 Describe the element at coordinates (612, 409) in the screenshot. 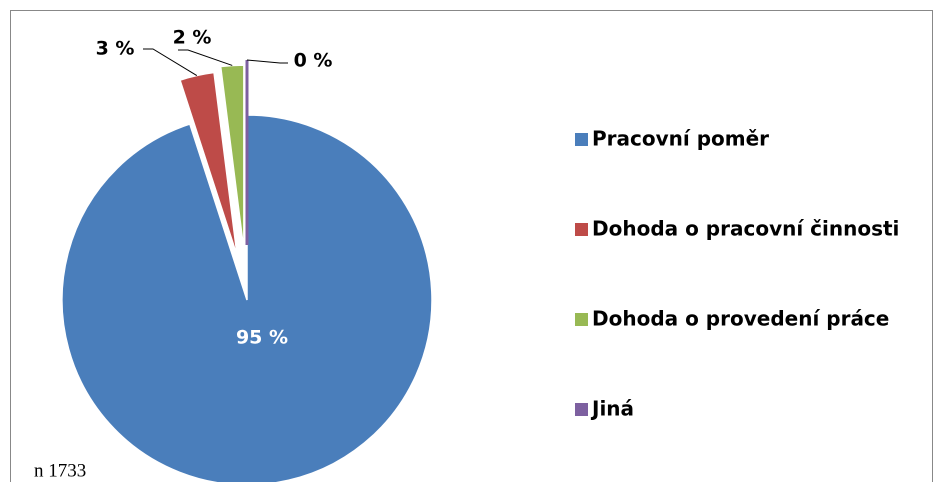

I see `legend-label: Jiná` at that location.